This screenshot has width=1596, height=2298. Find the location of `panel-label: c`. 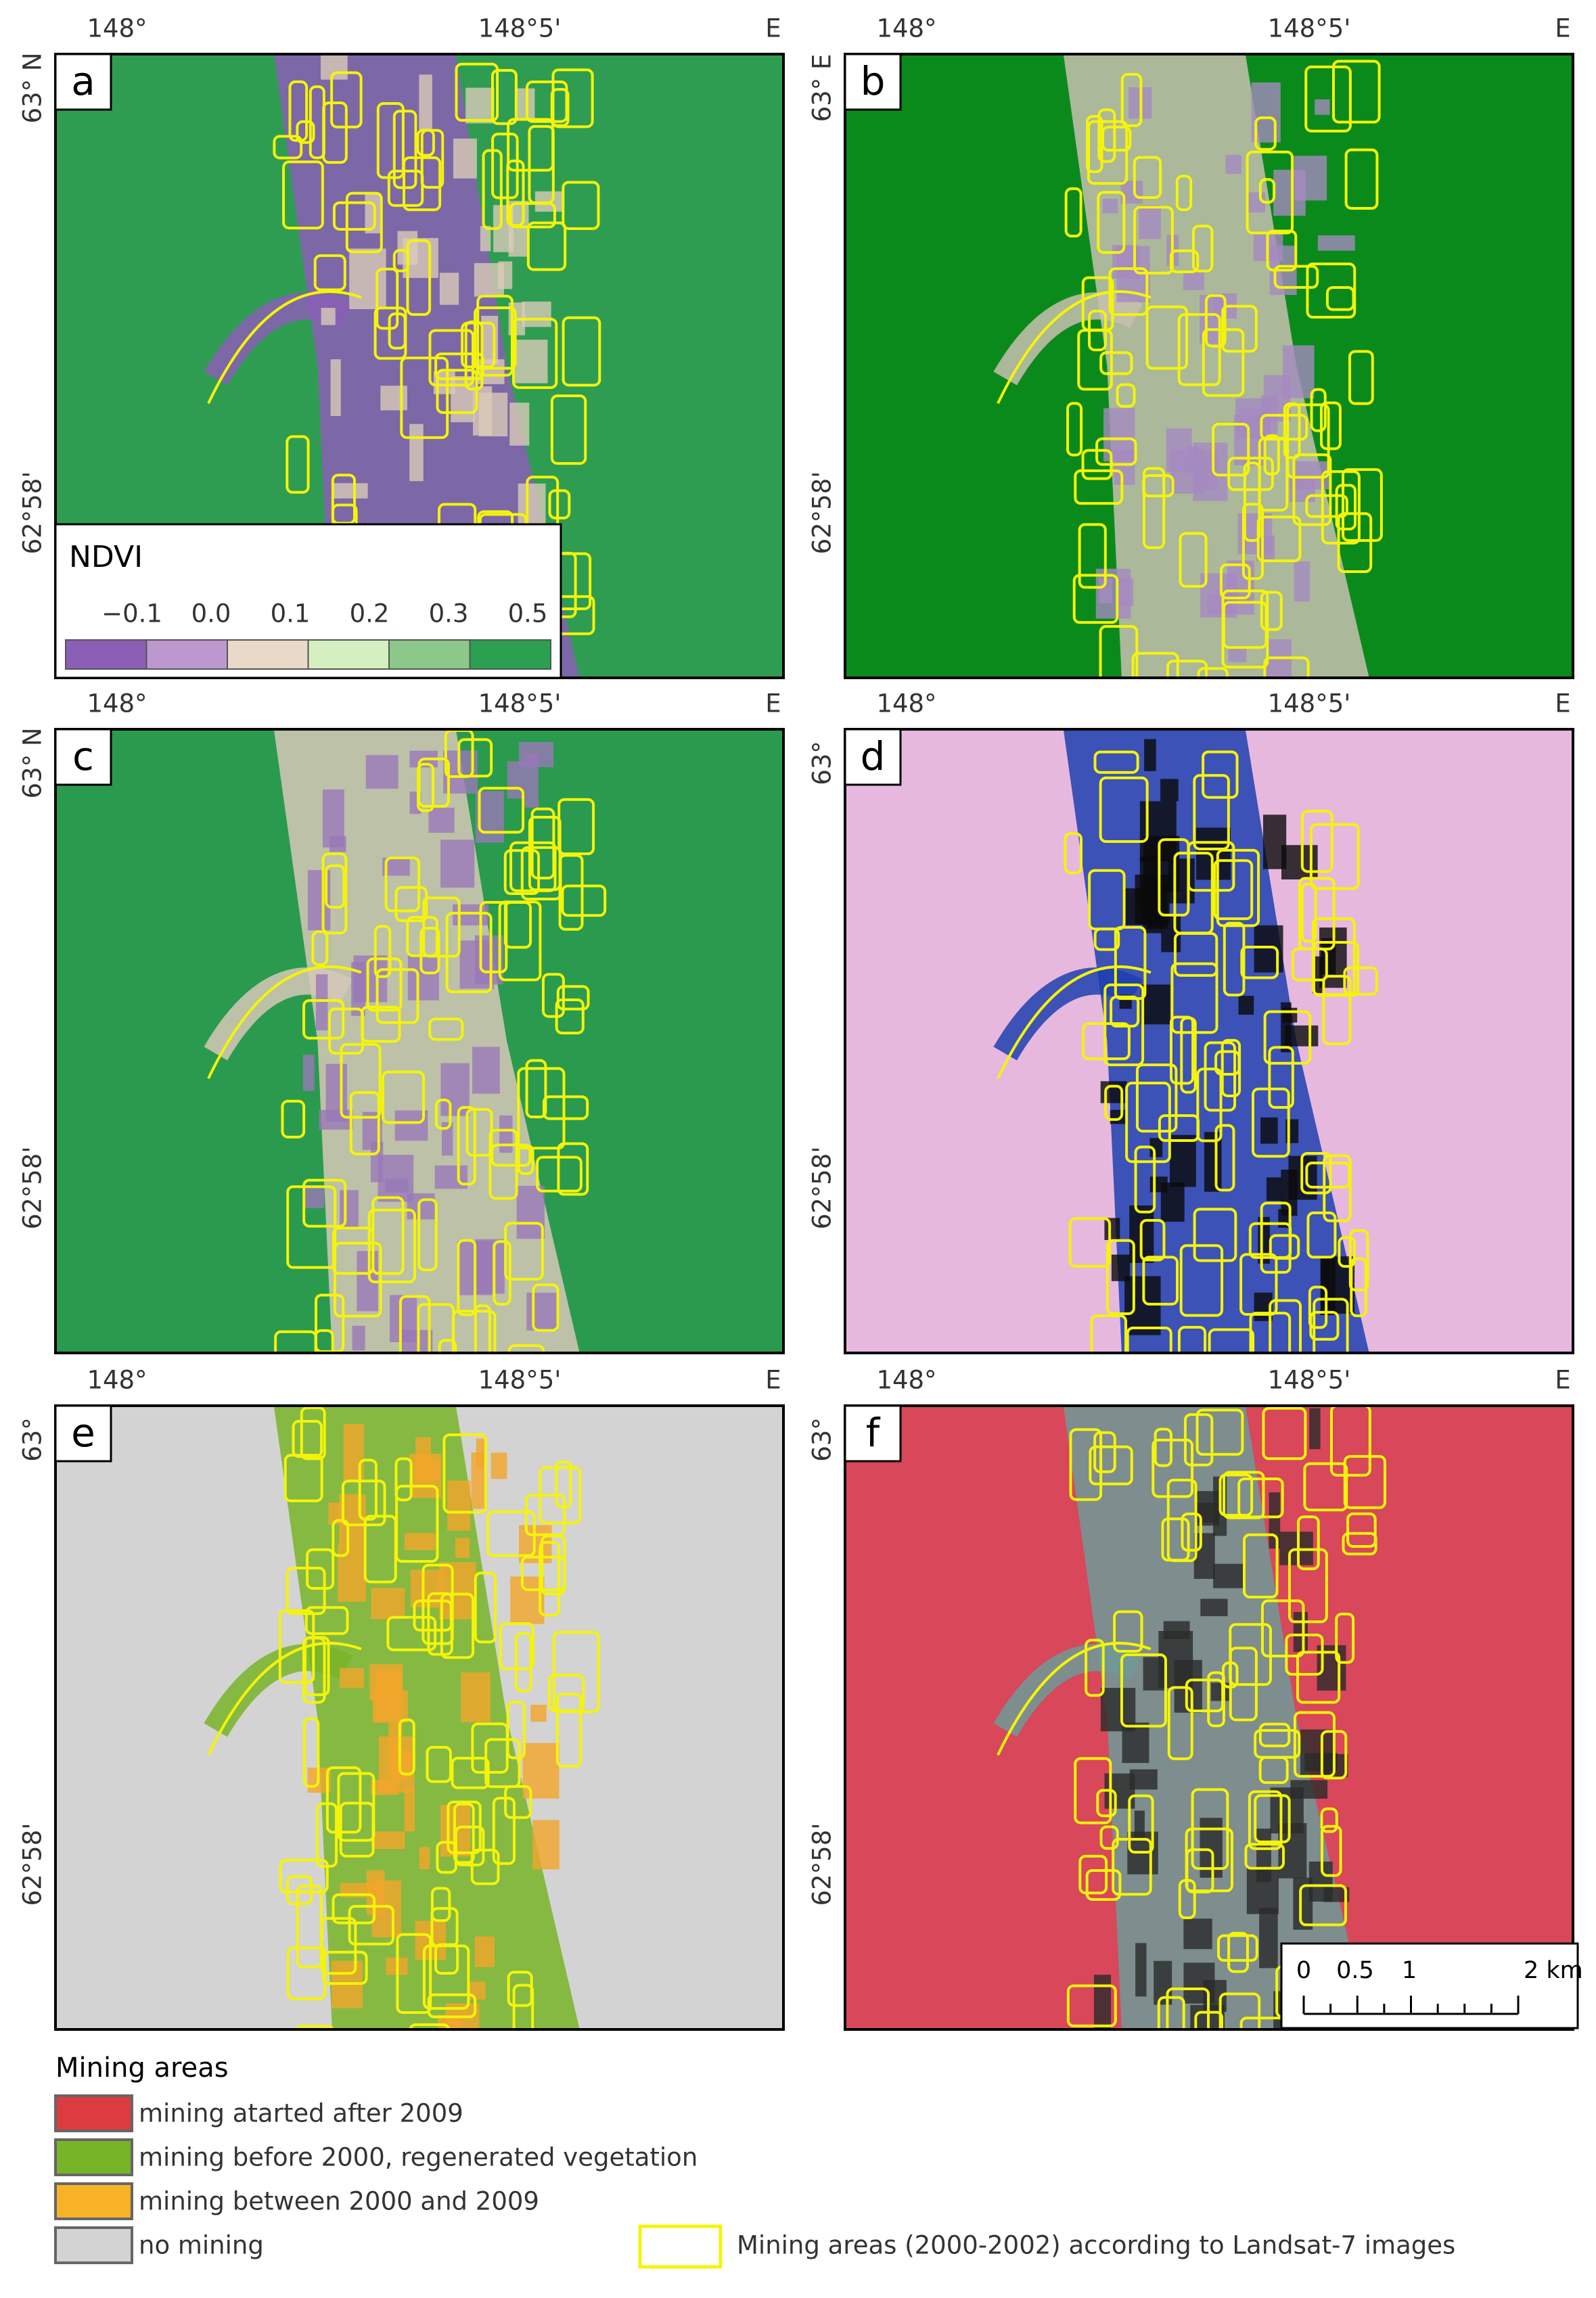

panel-label: c is located at coordinates (83, 756).